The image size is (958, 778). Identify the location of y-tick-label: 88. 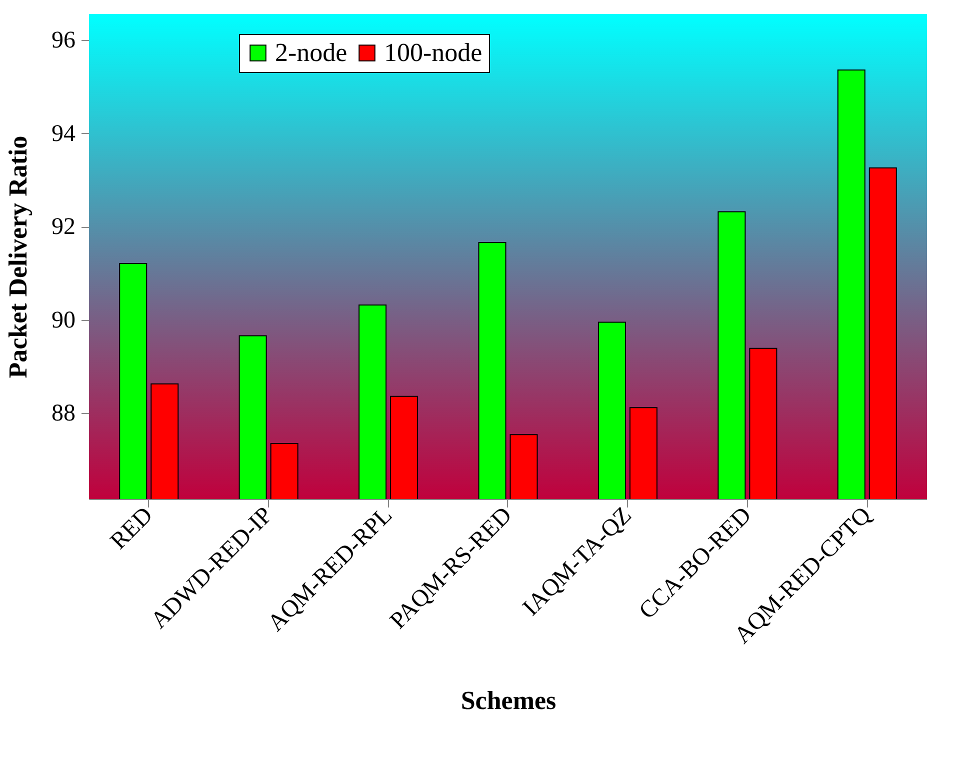
(64, 413).